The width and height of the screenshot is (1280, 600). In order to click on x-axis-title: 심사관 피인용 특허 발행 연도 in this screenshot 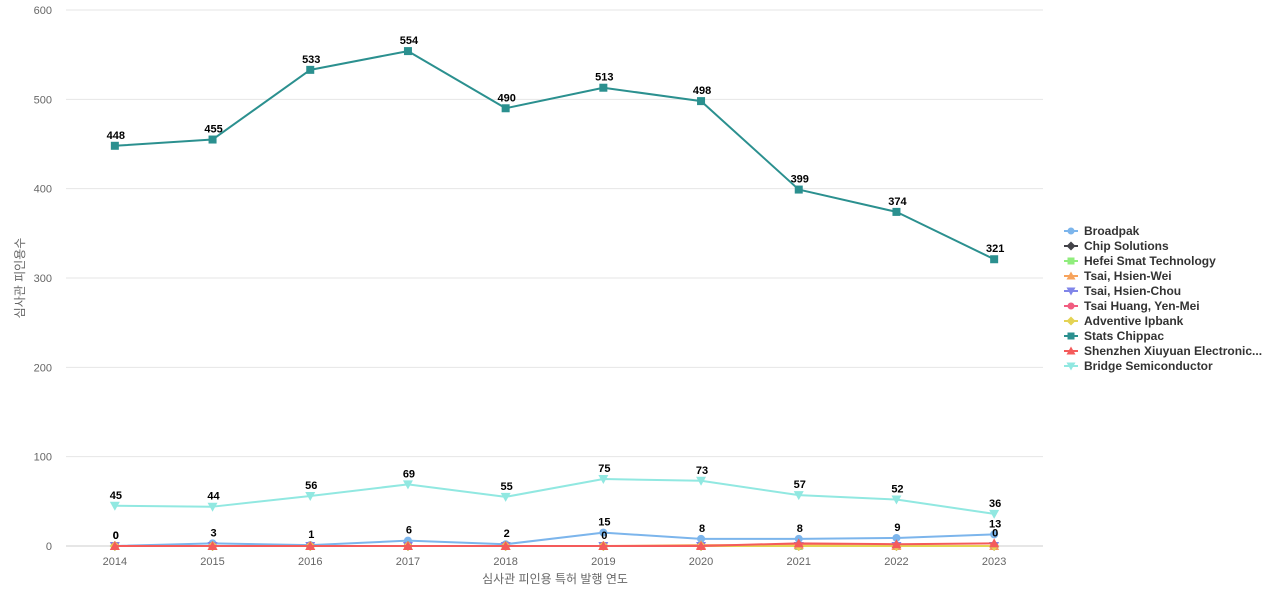, I will do `click(555, 578)`.